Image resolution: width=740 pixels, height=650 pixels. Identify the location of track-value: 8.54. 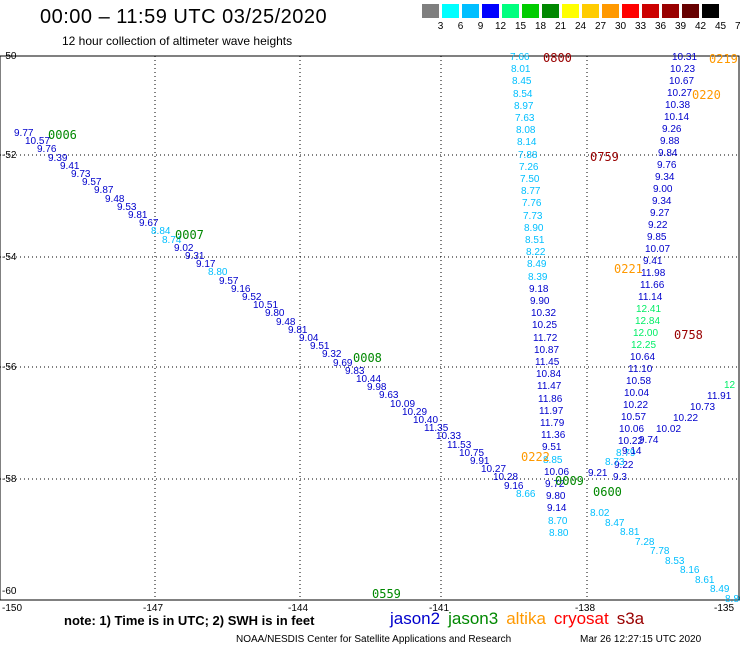
(523, 94).